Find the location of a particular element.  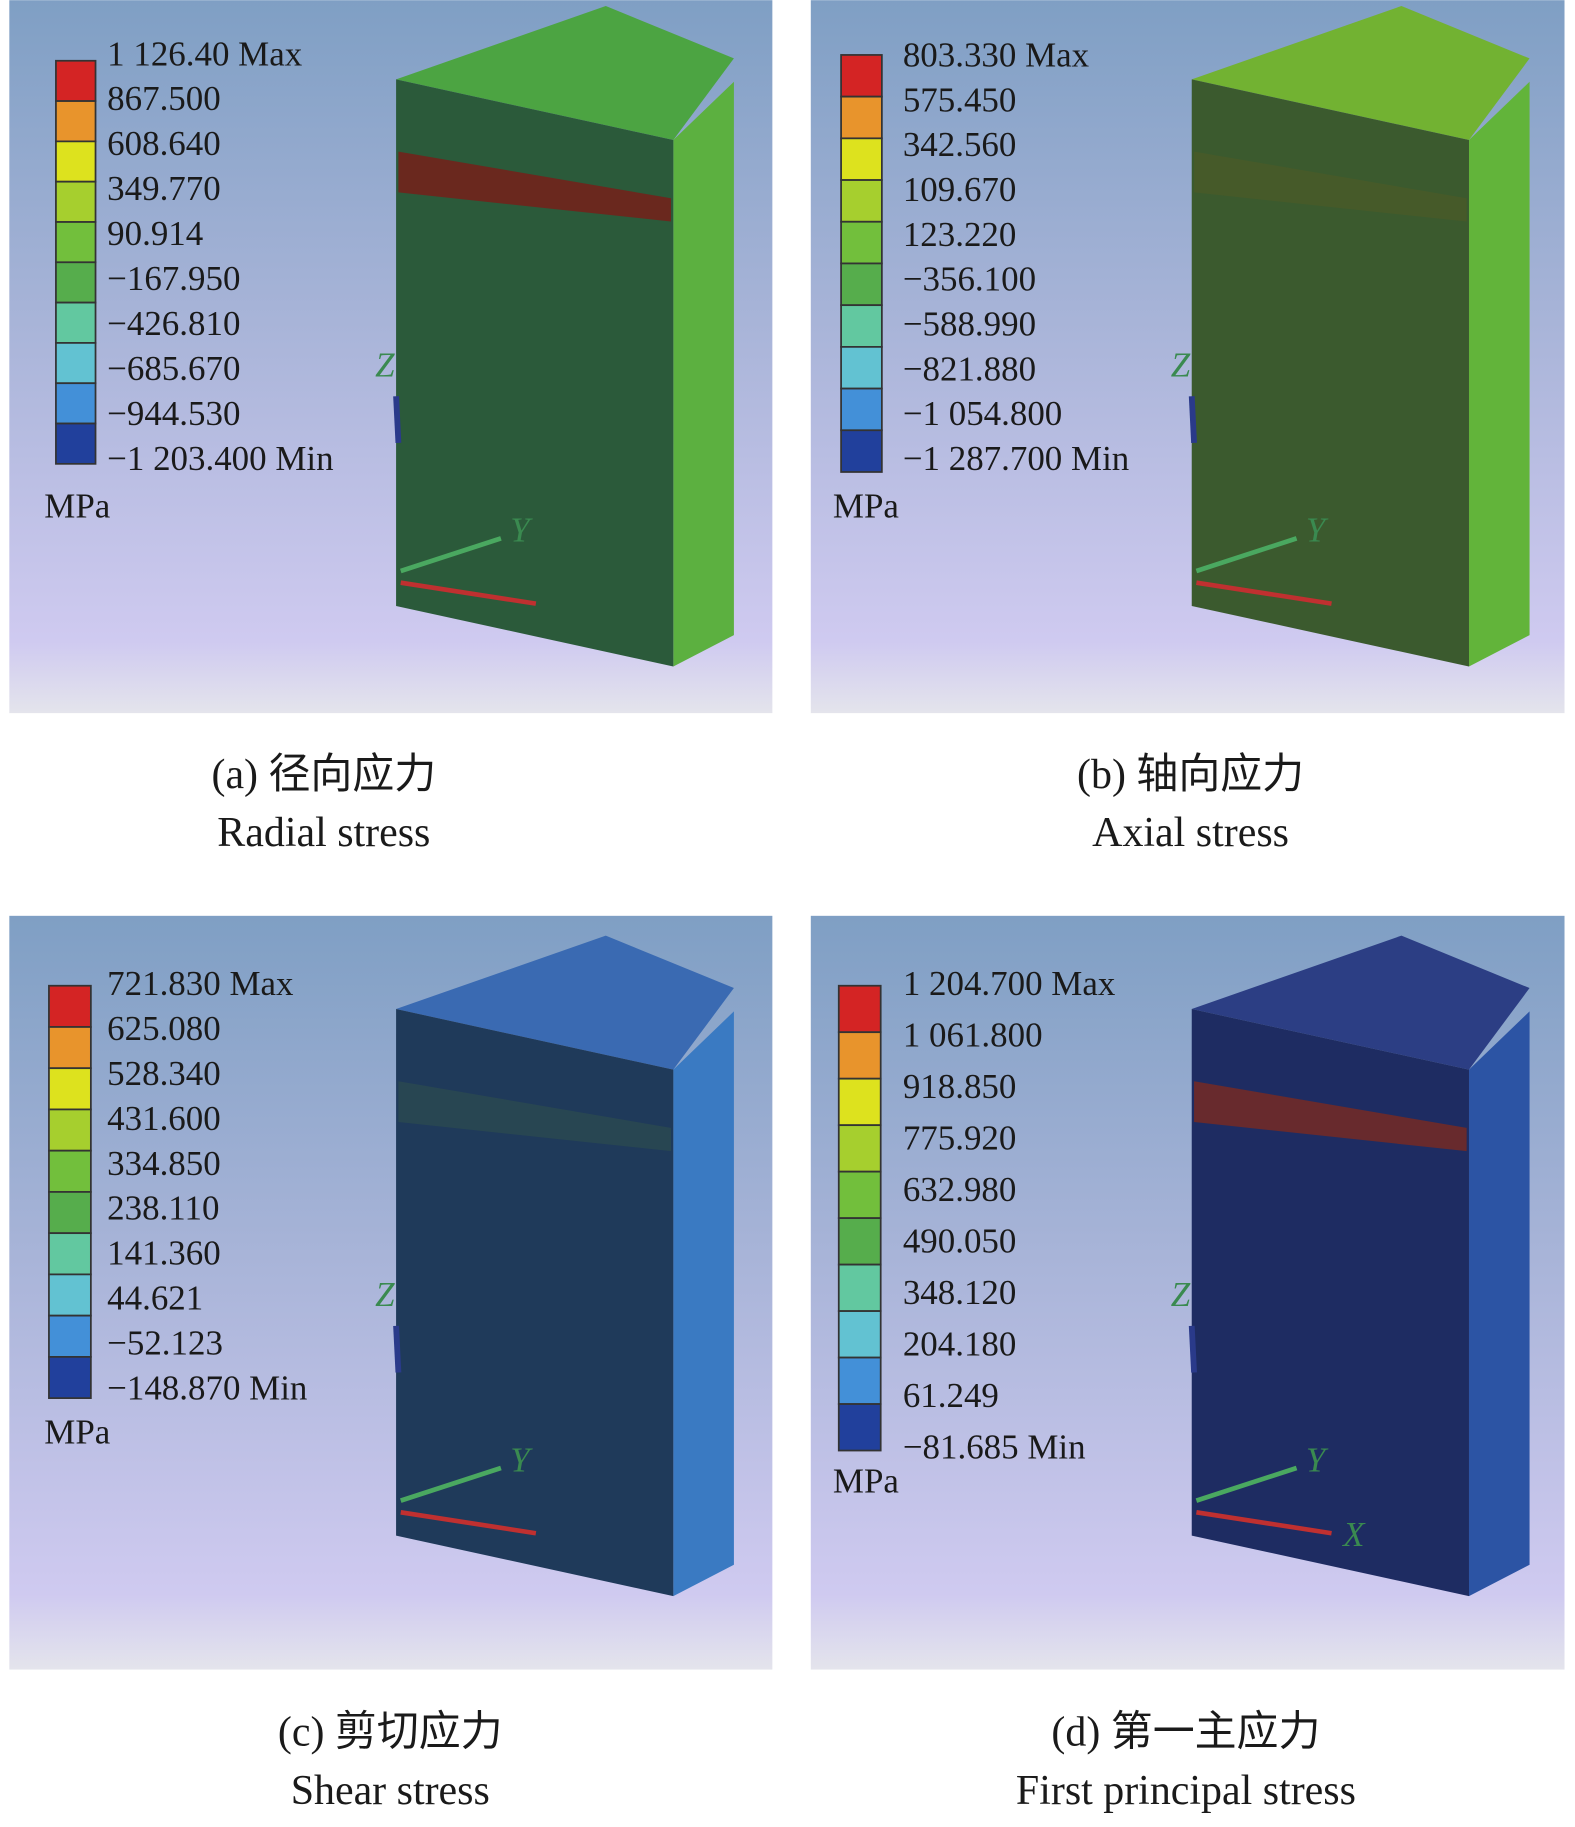

legend-label: 141.360 is located at coordinates (164, 1253).